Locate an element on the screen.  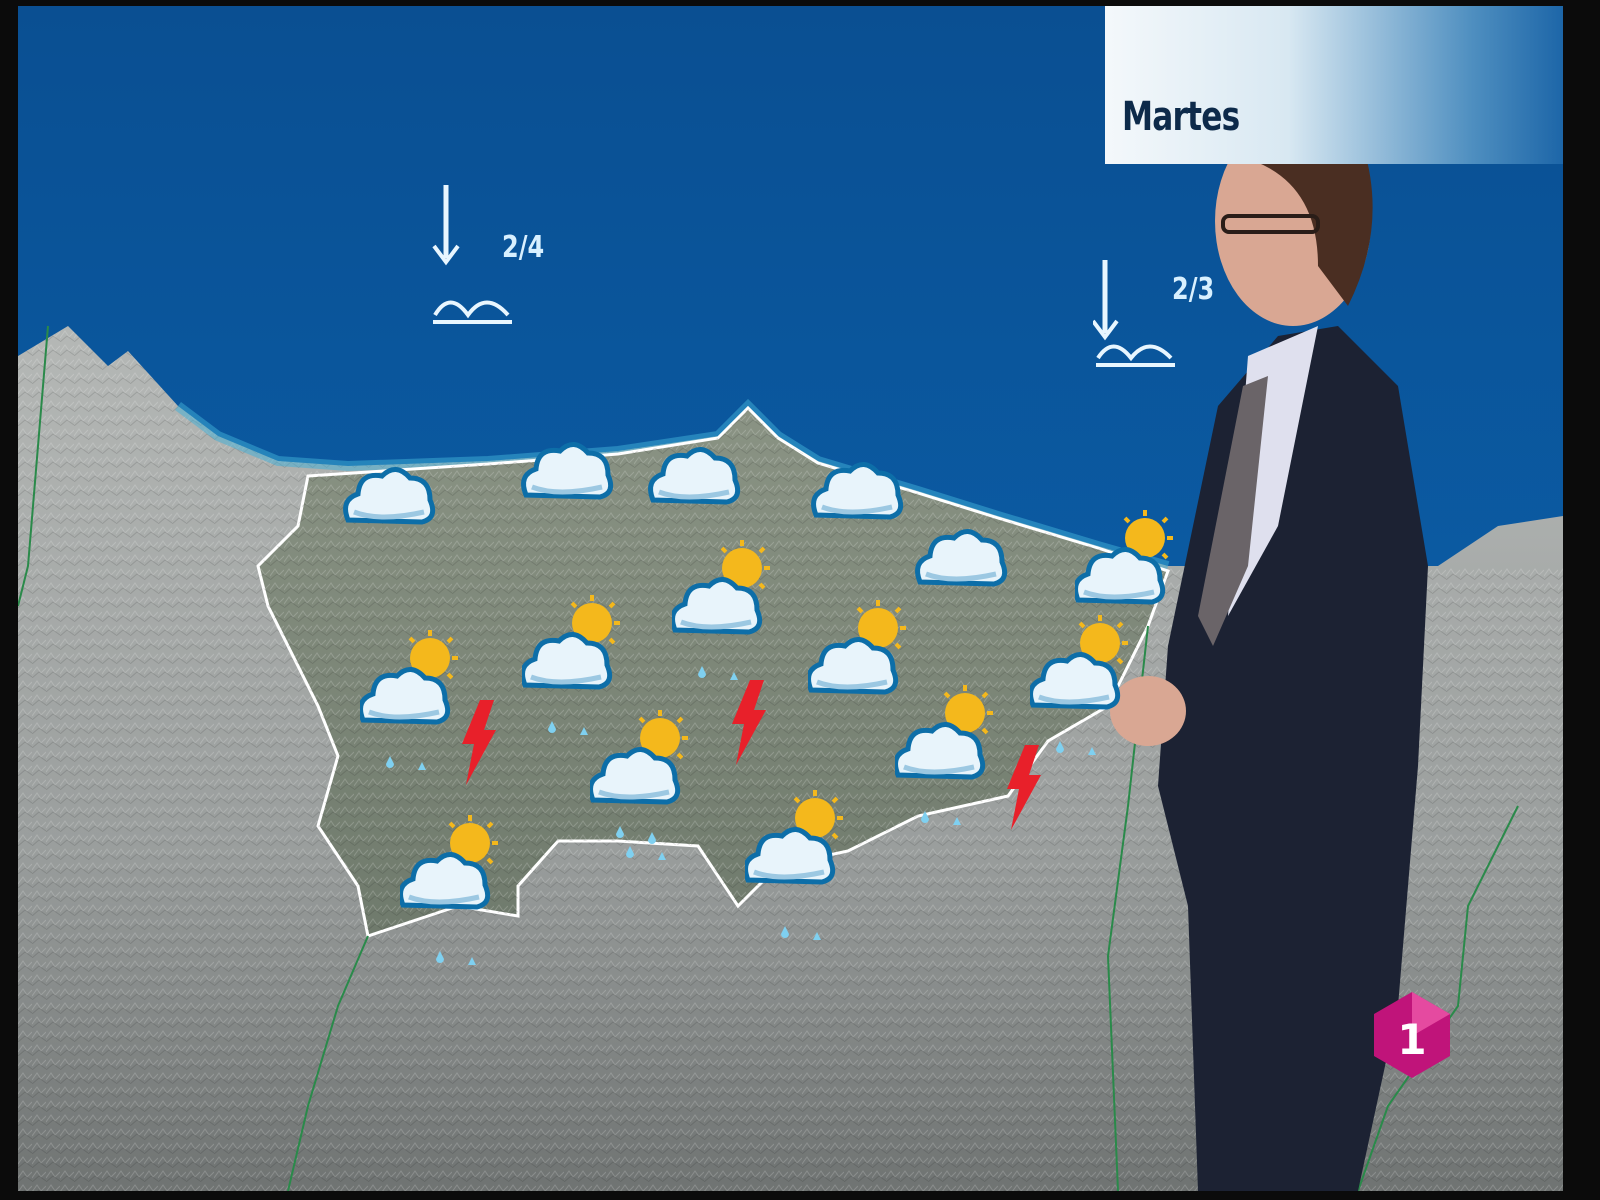
channel-logo: 1 is located at coordinates (1412, 1035).